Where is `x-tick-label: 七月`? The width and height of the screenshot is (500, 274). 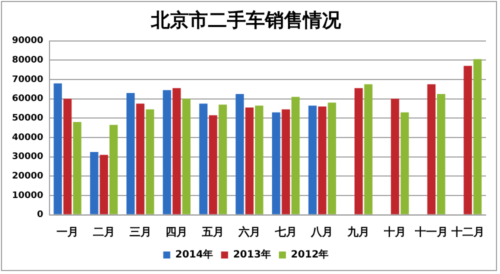
x-tick-label: 七月 is located at coordinates (285, 231).